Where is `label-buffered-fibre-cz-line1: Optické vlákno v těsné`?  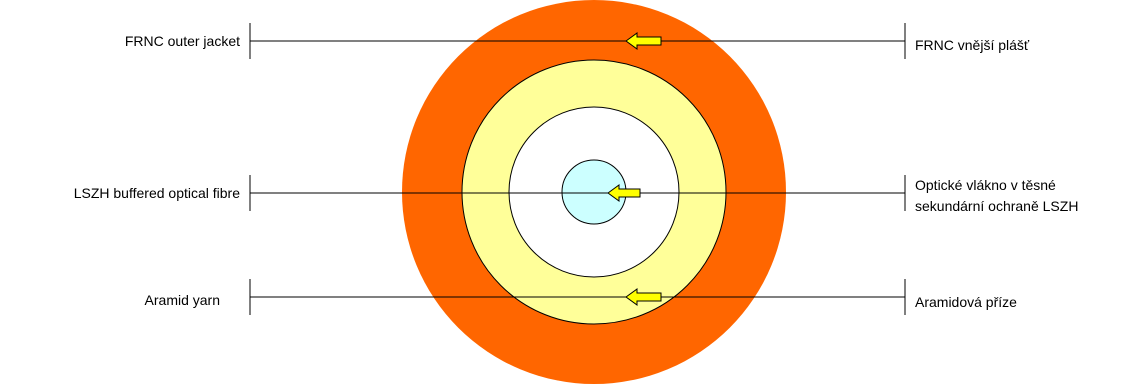 label-buffered-fibre-cz-line1: Optické vlákno v těsné is located at coordinates (985, 185).